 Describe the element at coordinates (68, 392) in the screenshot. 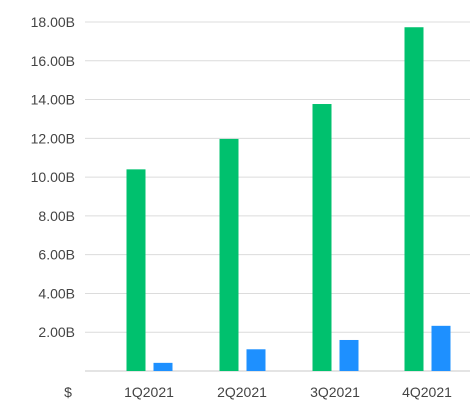

I see `y-axis-unit-label: $` at that location.